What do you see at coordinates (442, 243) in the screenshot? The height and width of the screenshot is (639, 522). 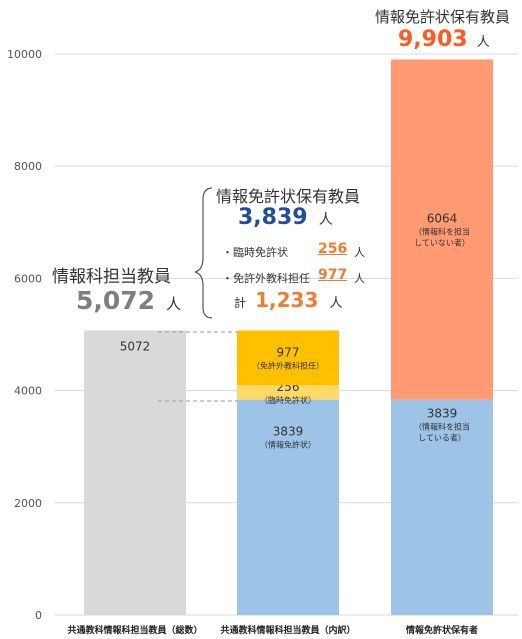 I see `bar-sublabel: していない者）` at bounding box center [442, 243].